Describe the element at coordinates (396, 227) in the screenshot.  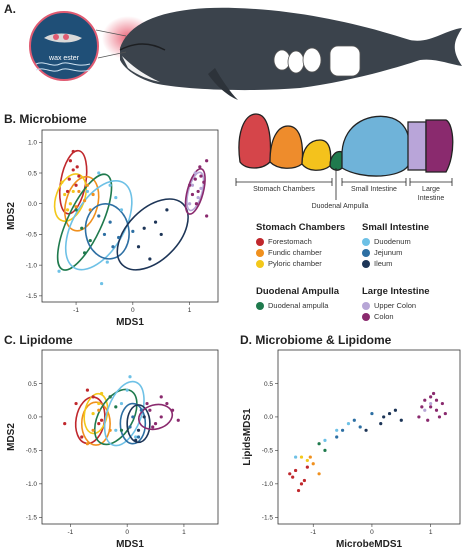
I see `legend-heading: Small Intestine` at that location.